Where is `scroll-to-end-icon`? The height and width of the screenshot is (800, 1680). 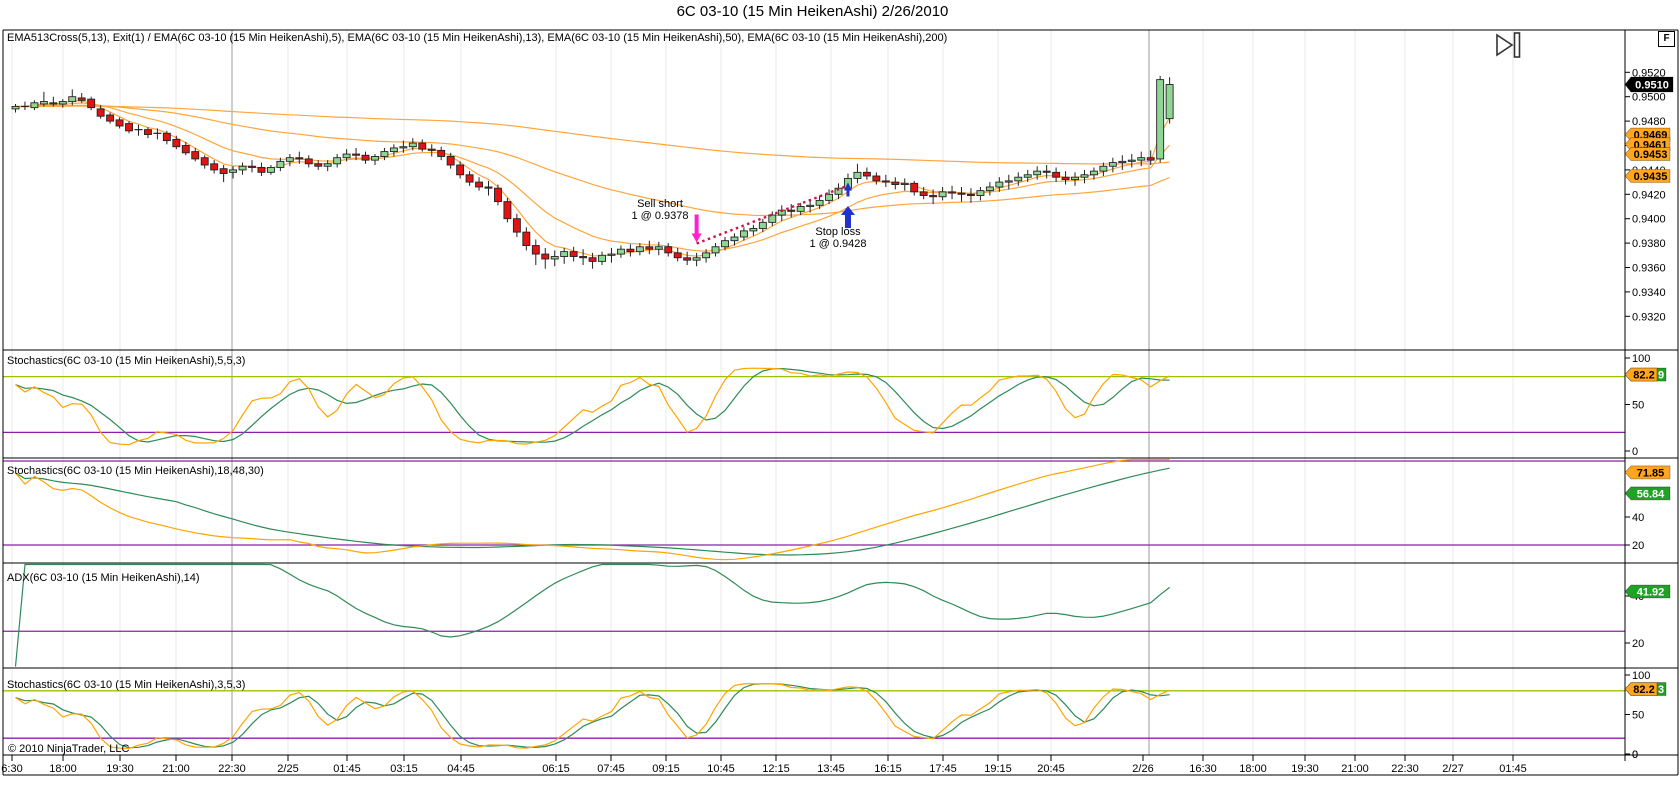
scroll-to-end-icon is located at coordinates (1508, 45).